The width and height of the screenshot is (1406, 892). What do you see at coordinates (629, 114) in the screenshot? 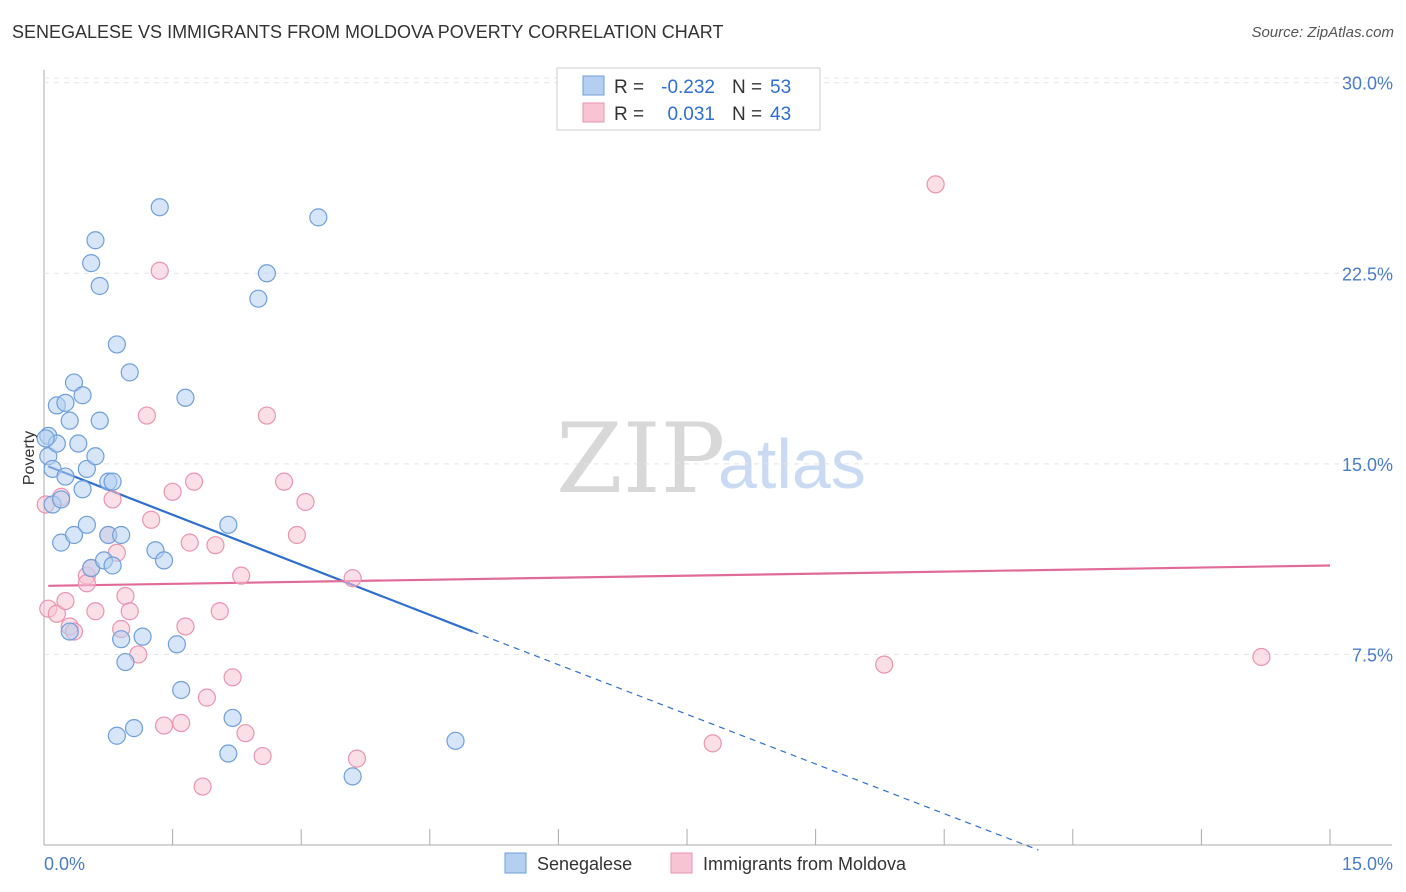
I see `legend-r-label-2: R =` at bounding box center [629, 114].